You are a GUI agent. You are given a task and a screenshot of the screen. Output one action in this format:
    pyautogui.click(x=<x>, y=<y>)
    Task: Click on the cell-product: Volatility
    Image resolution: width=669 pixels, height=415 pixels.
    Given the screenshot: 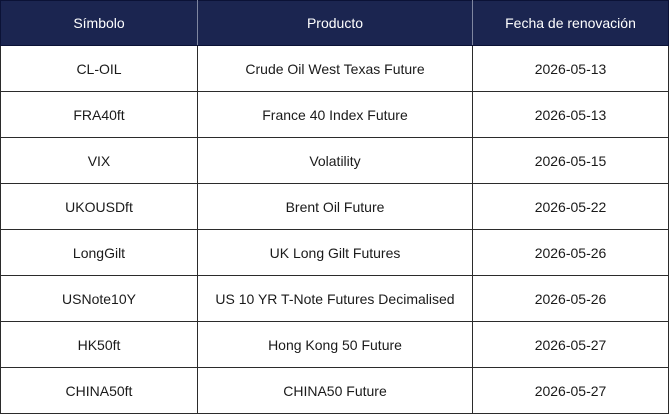 What is the action you would take?
    pyautogui.click(x=335, y=160)
    